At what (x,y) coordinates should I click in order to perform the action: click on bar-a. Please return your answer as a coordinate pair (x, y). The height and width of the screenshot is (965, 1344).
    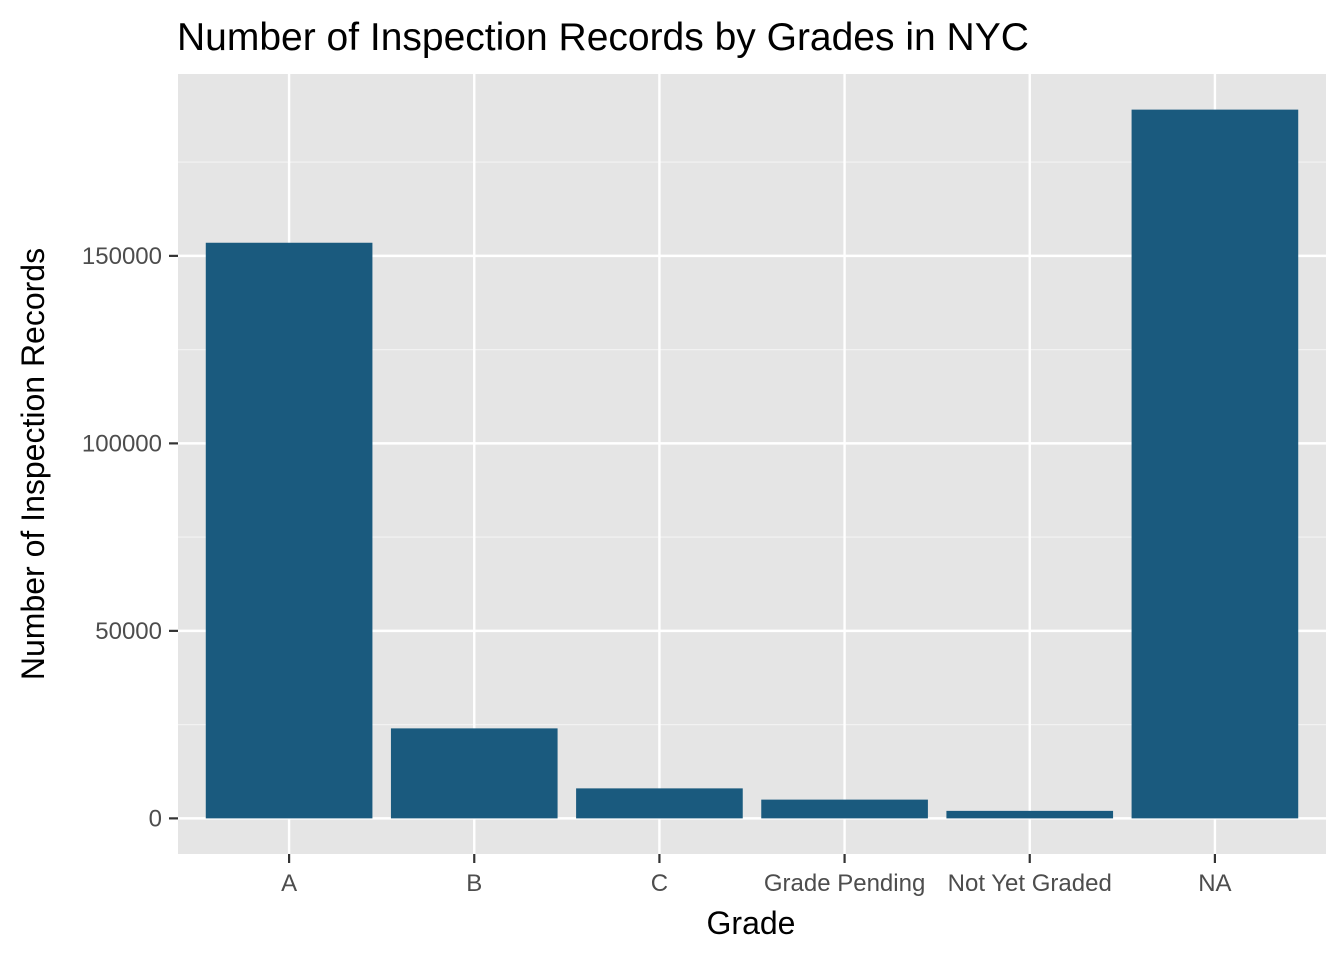
    Looking at the image, I should click on (289, 530).